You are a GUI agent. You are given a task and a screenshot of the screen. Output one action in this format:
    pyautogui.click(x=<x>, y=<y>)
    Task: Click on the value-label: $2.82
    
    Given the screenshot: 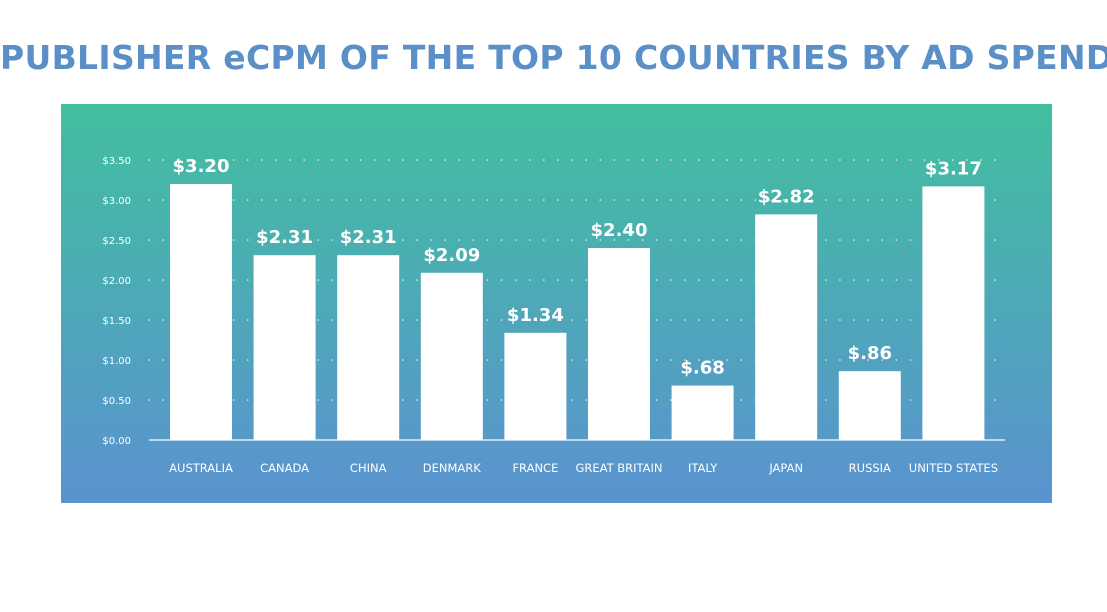 What is the action you would take?
    pyautogui.click(x=786, y=196)
    